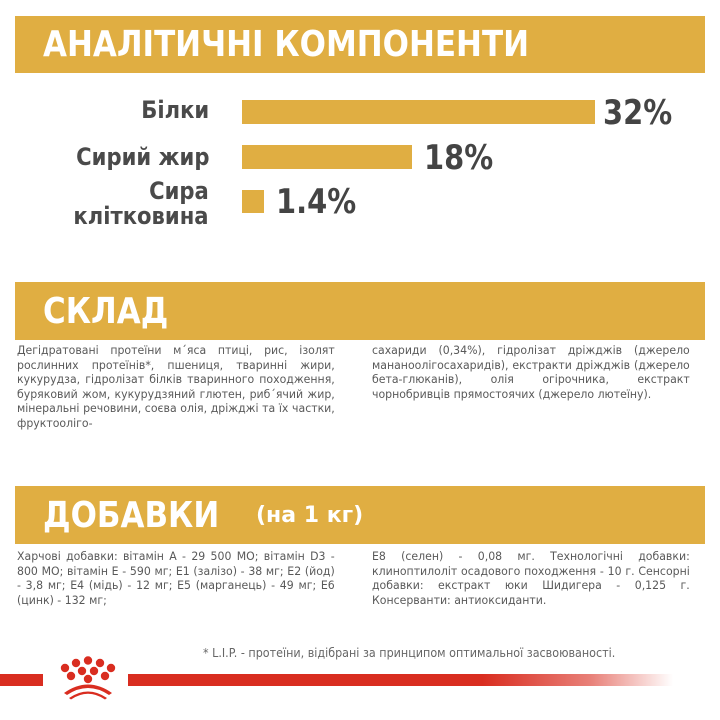  Describe the element at coordinates (88, 678) in the screenshot. I see `royal-canin-crown-icon` at that location.